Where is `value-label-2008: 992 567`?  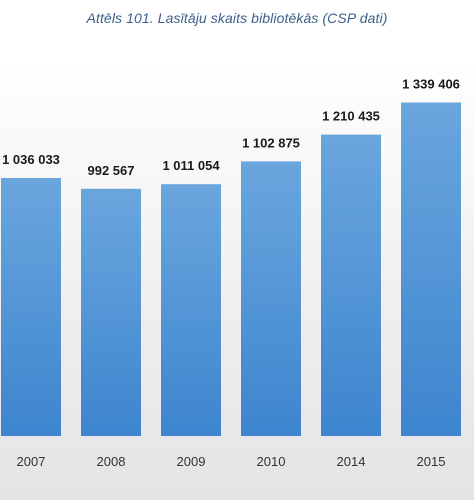 value-label-2008: 992 567 is located at coordinates (111, 170).